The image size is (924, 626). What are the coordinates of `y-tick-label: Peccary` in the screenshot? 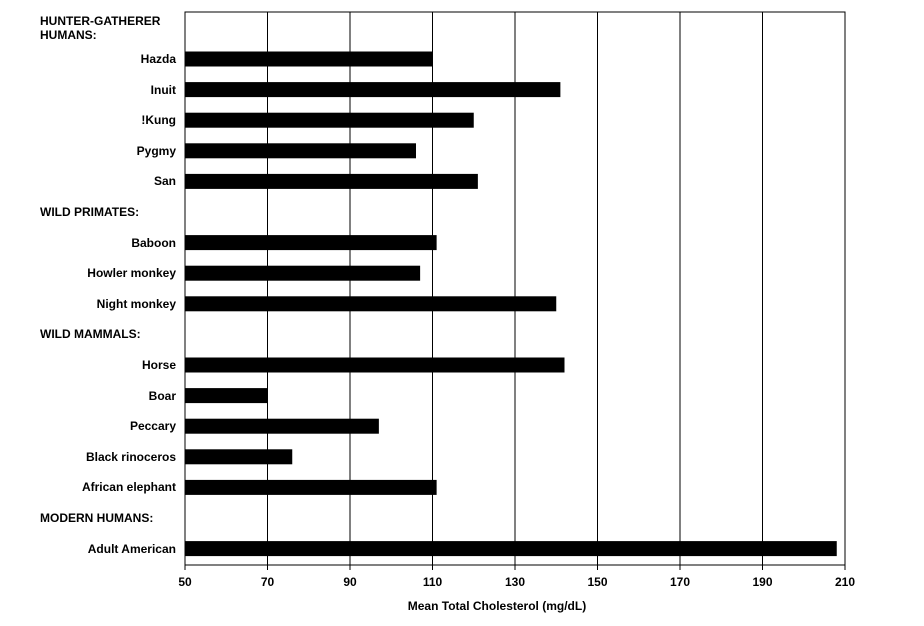 It's located at (152, 426).